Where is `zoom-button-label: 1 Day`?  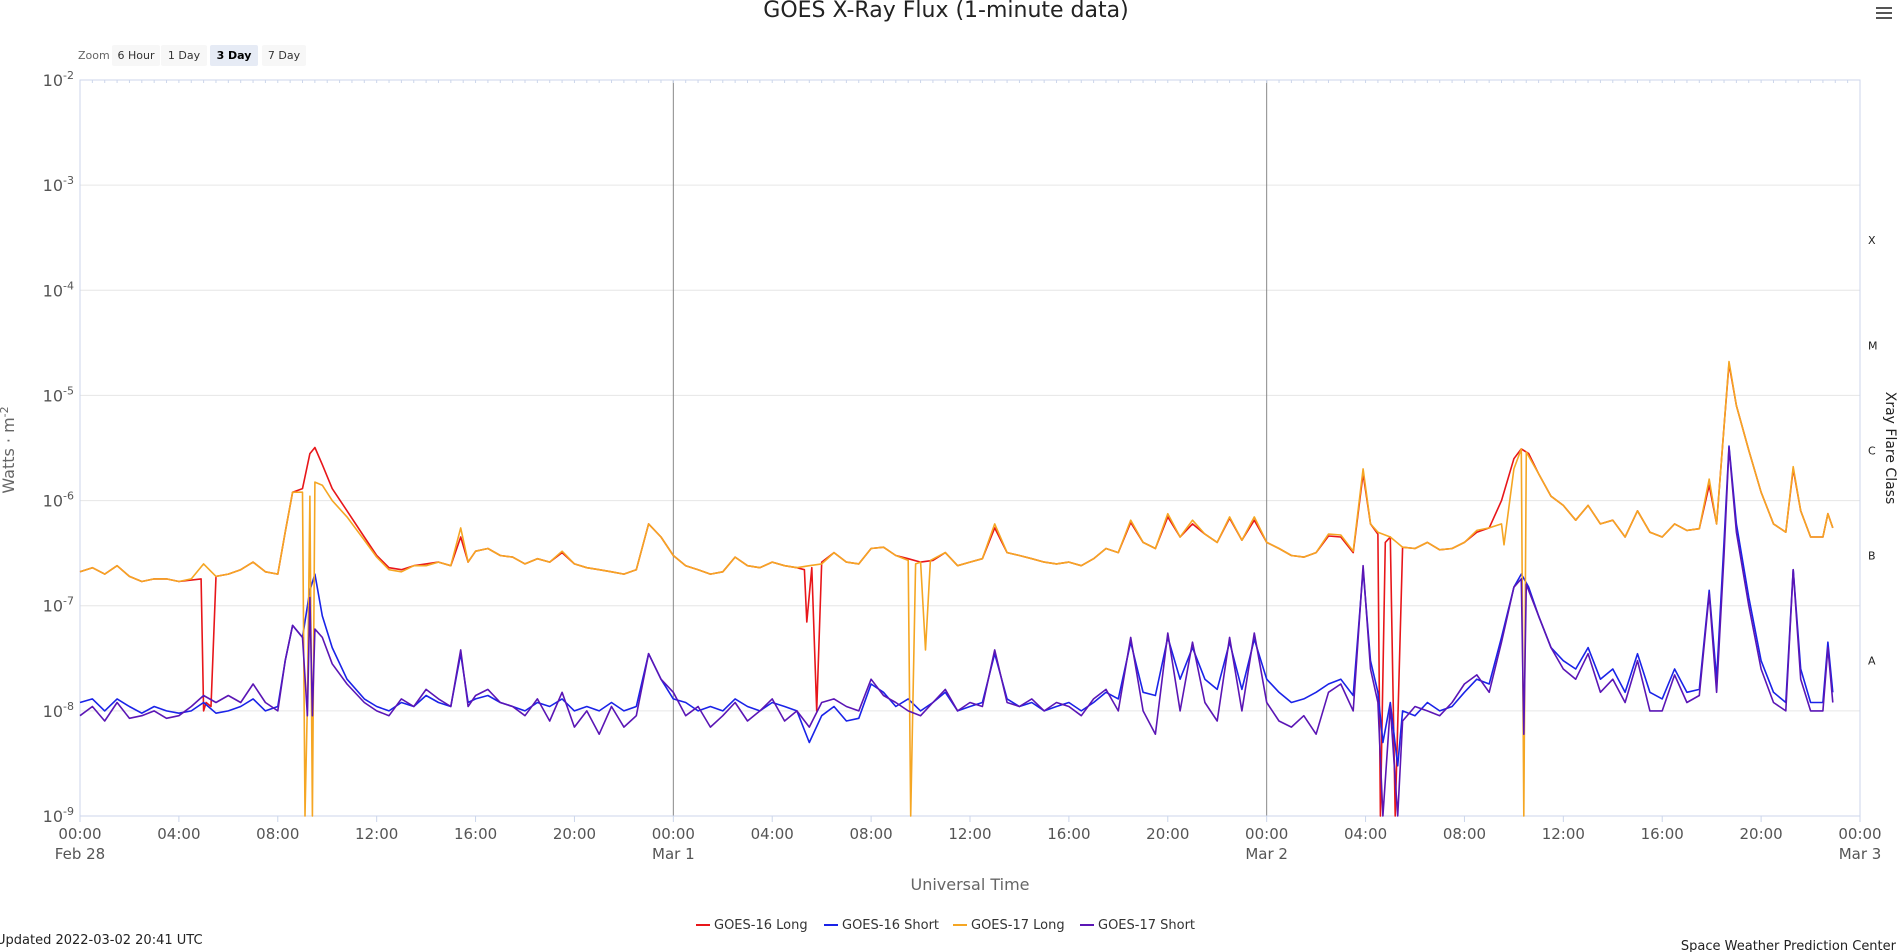 zoom-button-label: 1 Day is located at coordinates (184, 55).